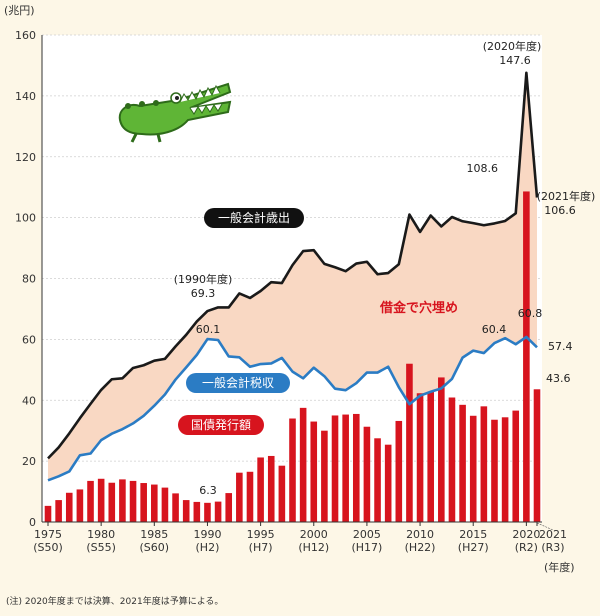  What do you see at coordinates (48, 547) in the screenshot?
I see `x-tick-era-label: (S50)` at bounding box center [48, 547].